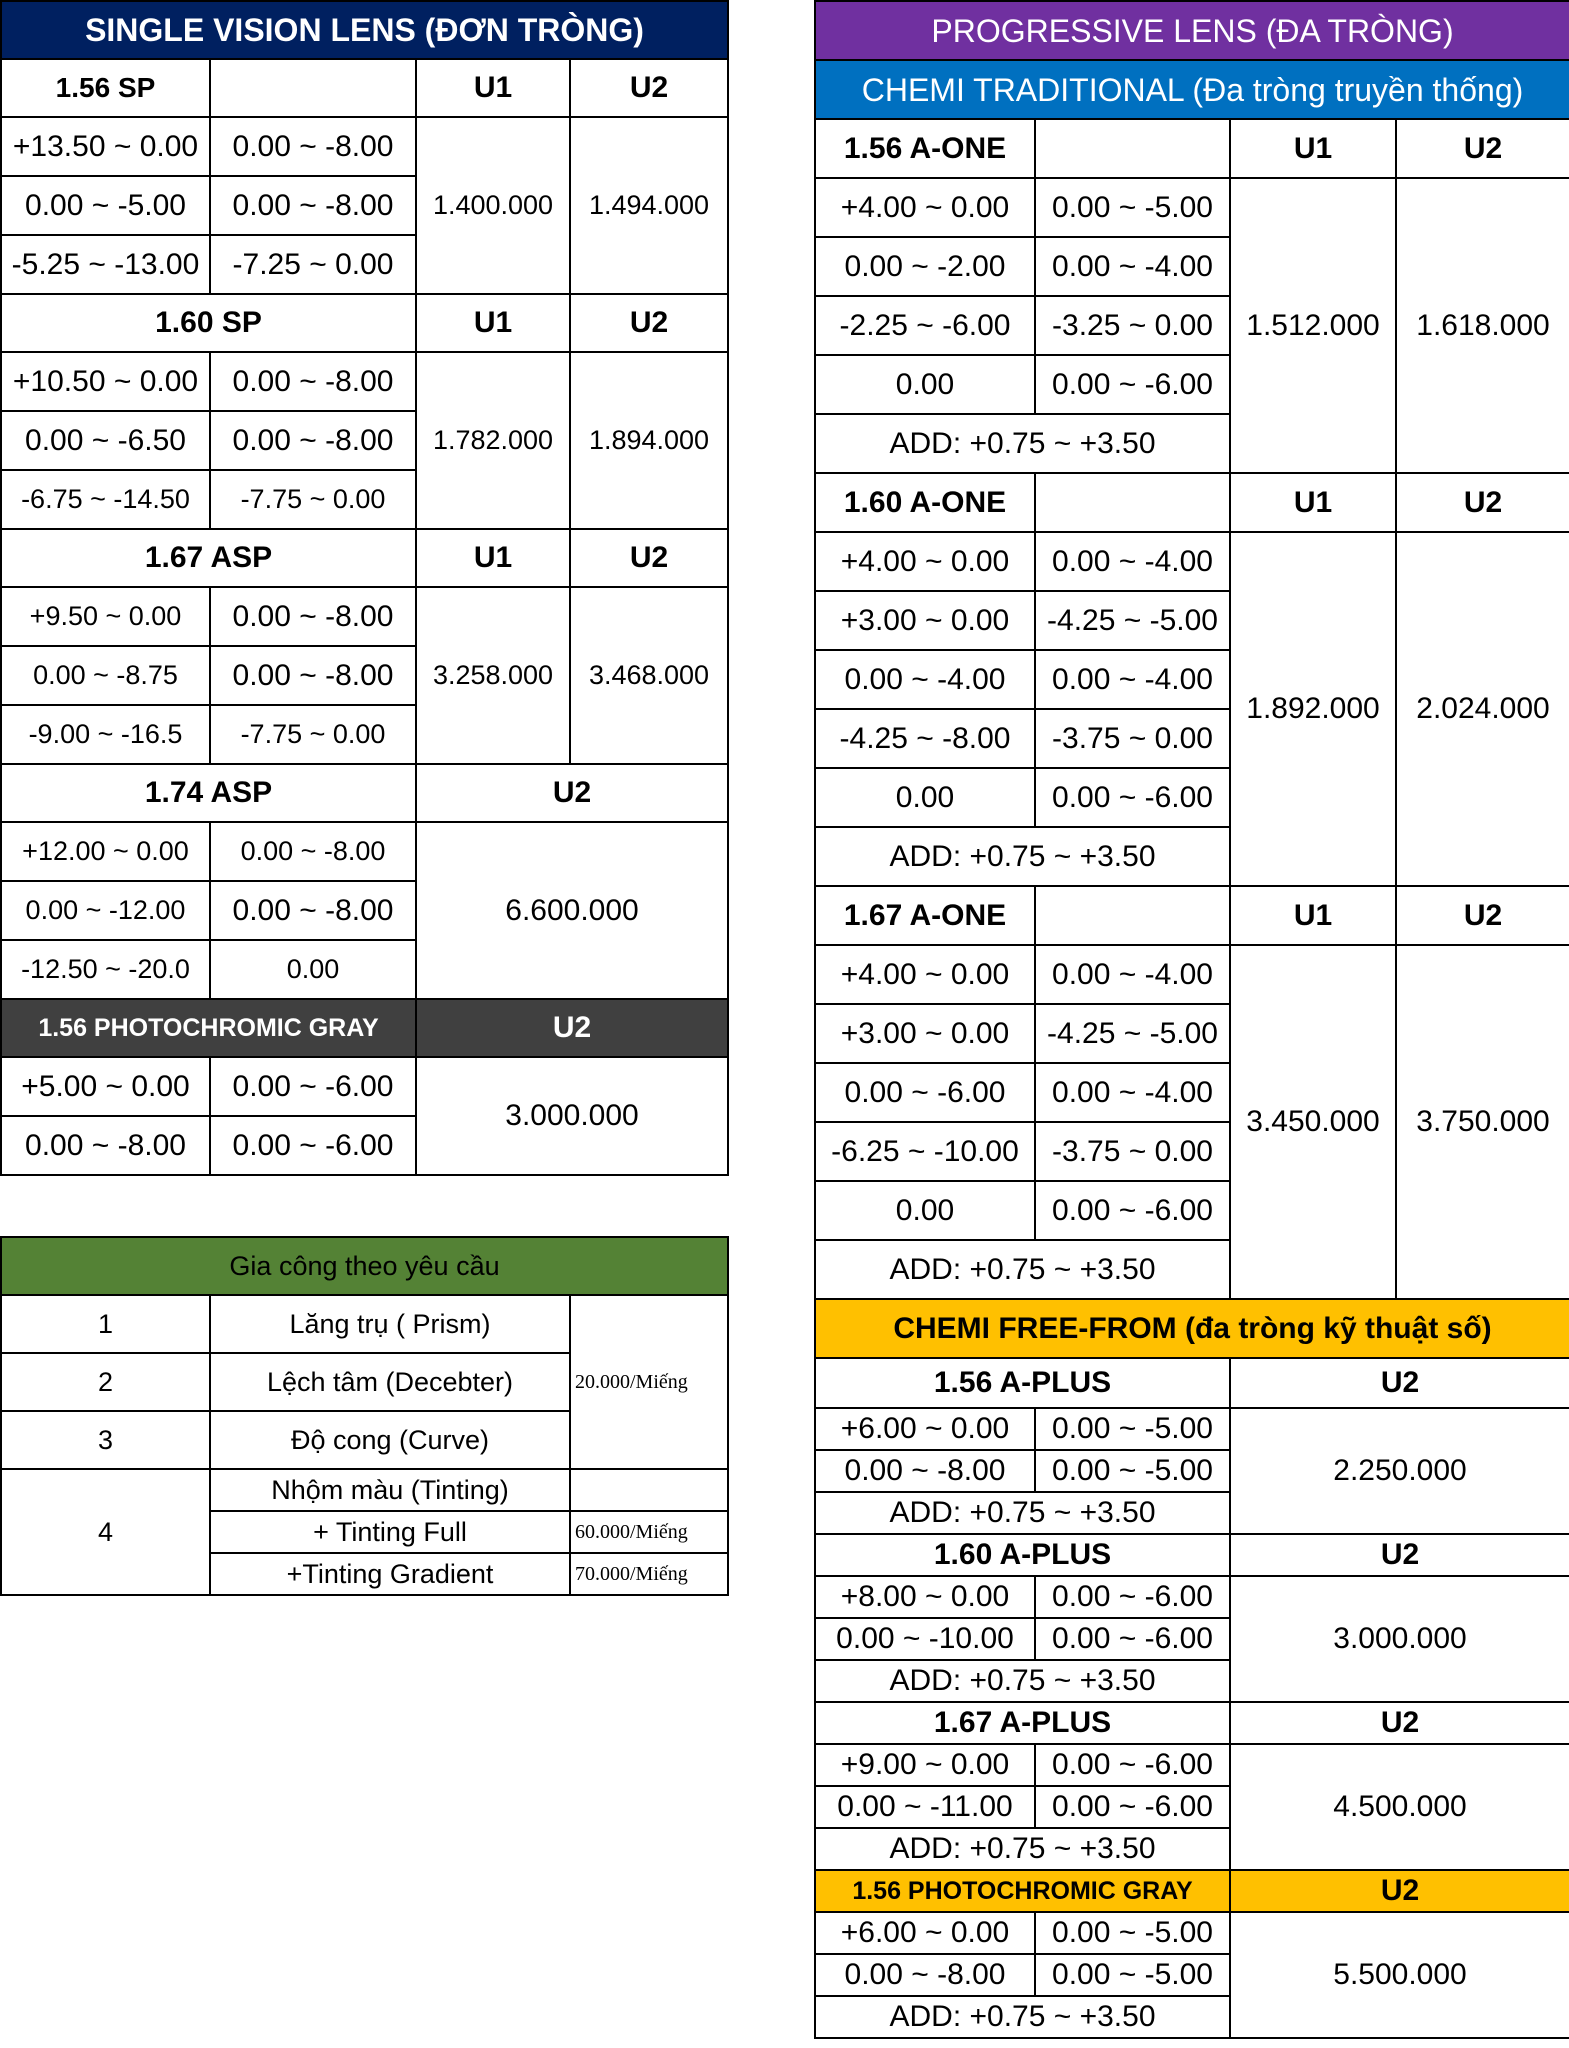  What do you see at coordinates (208, 323) in the screenshot?
I see `lens-name: 1.60 SP` at bounding box center [208, 323].